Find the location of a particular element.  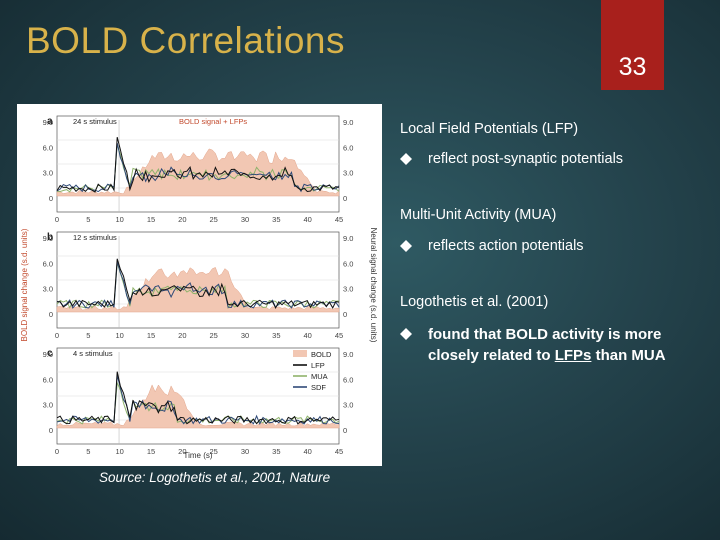

mua-heading: Multi-Unit Activity (MUA) is located at coordinates (478, 215).